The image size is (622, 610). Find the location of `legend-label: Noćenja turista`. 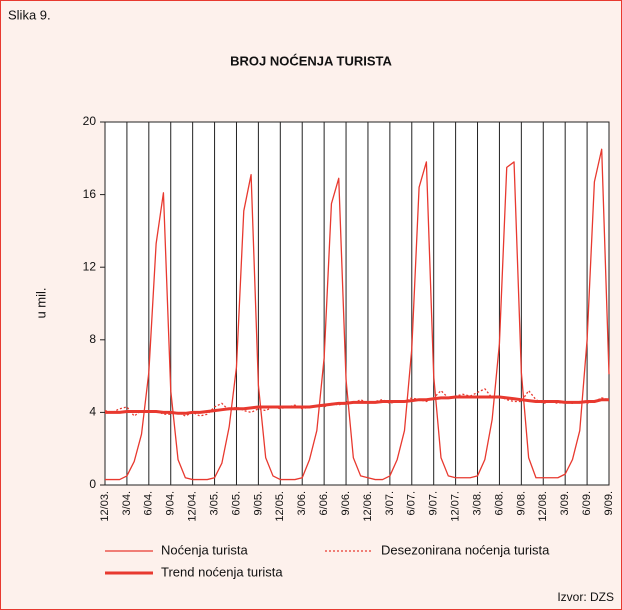

legend-label: Noćenja turista is located at coordinates (204, 549).